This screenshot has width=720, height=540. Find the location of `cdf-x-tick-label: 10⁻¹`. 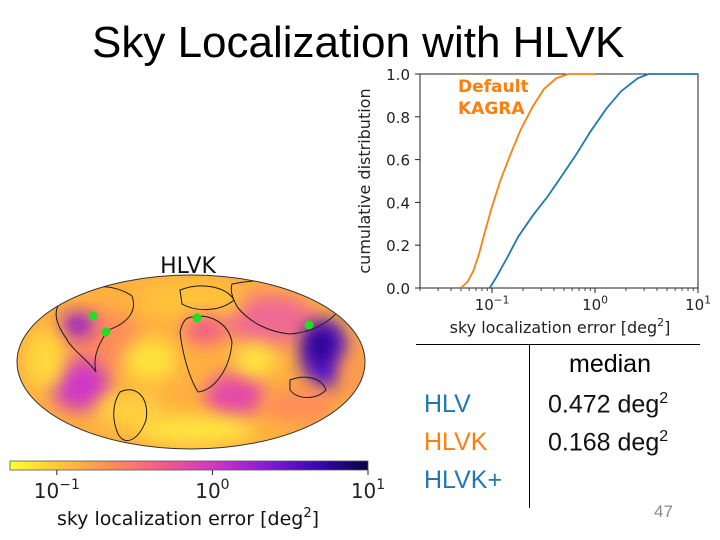

cdf-x-tick-label: 10⁻¹ is located at coordinates (492, 304).